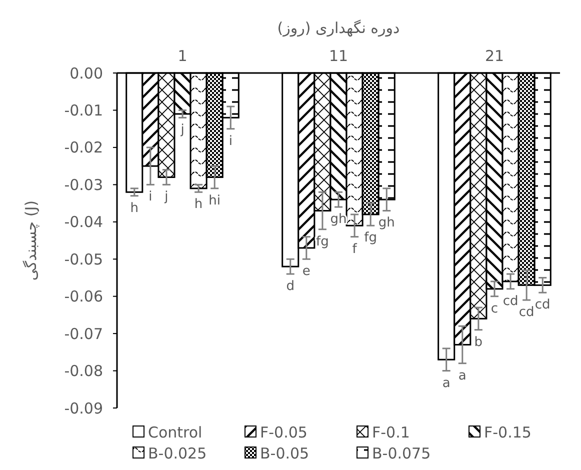 This screenshot has width=581, height=470. I want to click on data-label: d, so click(290, 286).